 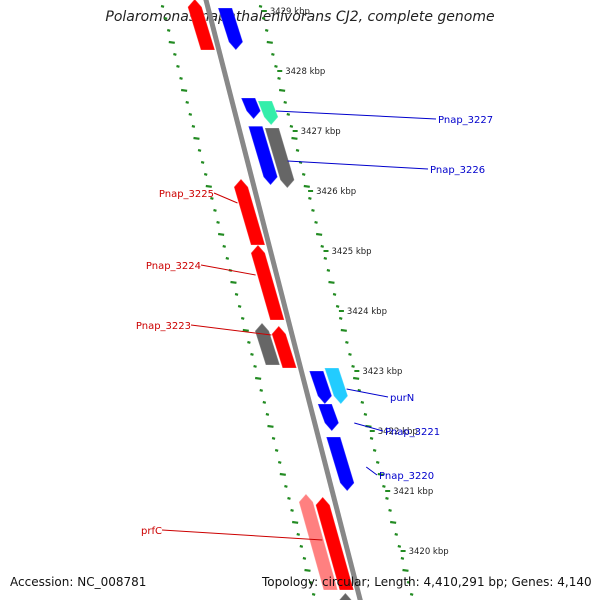 I want to click on gene-label: Pnap_3226, so click(x=457, y=170).